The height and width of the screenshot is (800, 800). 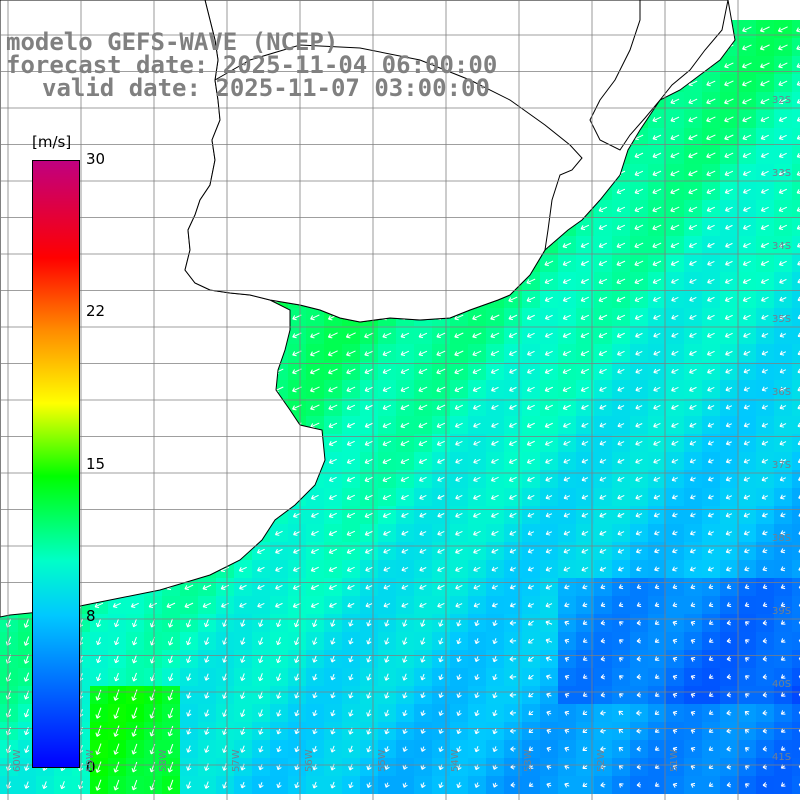 What do you see at coordinates (96, 159) in the screenshot?
I see `colorbar-tick-30: 30` at bounding box center [96, 159].